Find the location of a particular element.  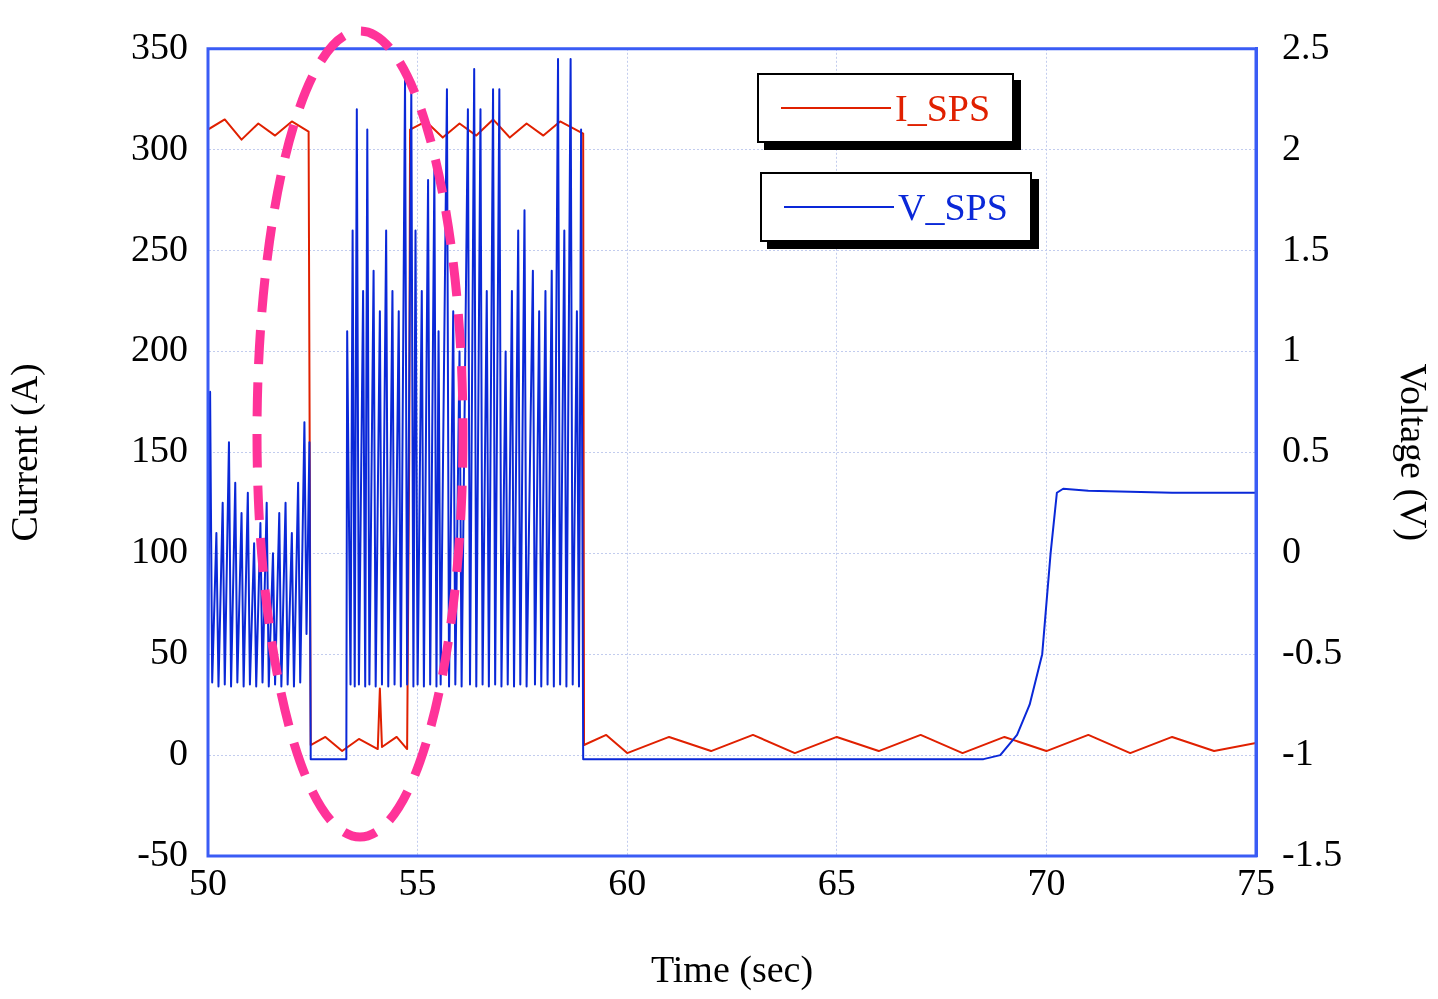

y2-tick-label: -1 is located at coordinates (1298, 752).